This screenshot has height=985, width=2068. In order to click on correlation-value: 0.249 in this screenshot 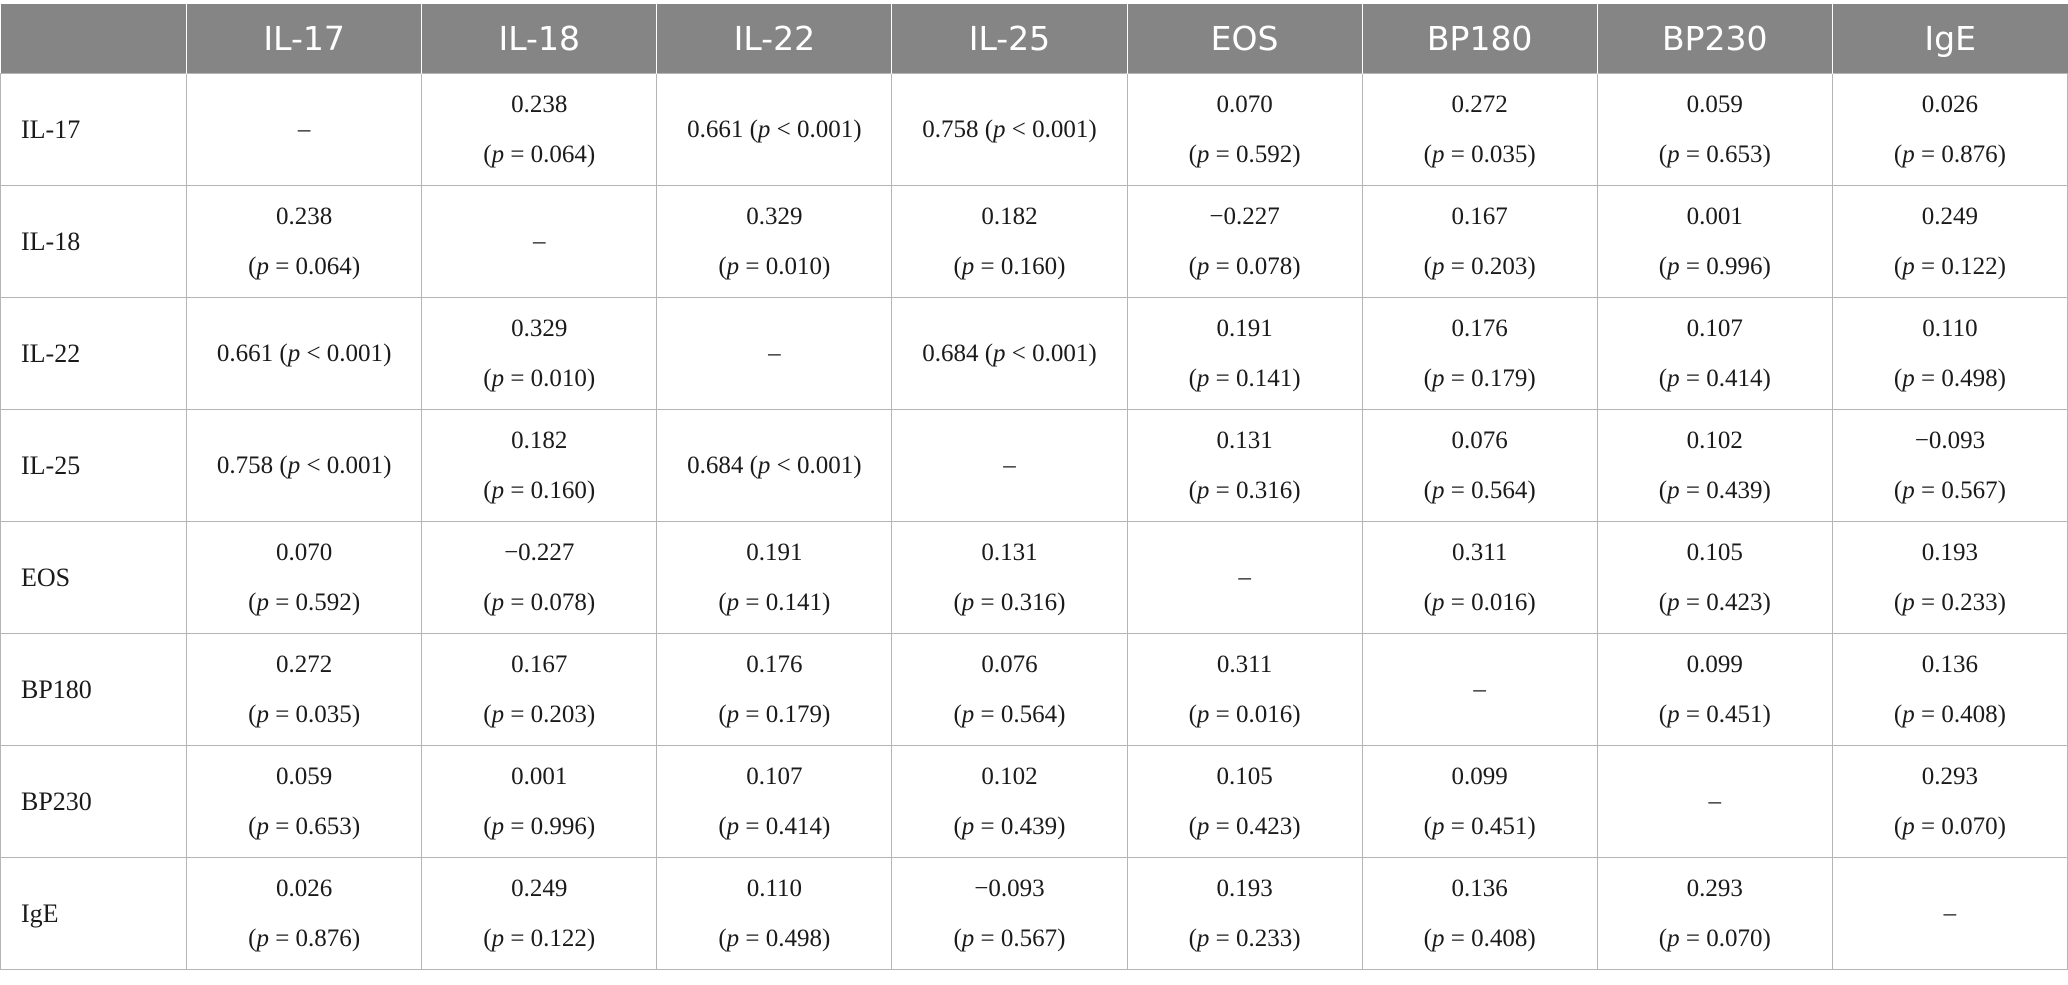, I will do `click(1950, 216)`.